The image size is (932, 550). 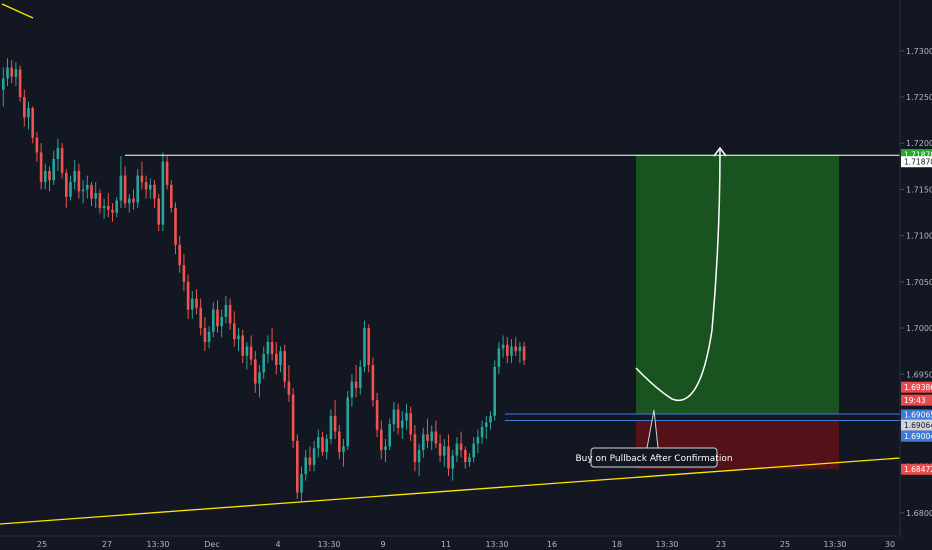 I want to click on time-axis-background, so click(x=466, y=543).